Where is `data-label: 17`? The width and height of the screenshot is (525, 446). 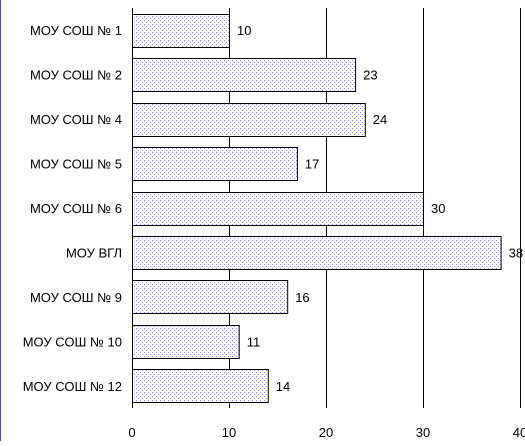 data-label: 17 is located at coordinates (312, 164).